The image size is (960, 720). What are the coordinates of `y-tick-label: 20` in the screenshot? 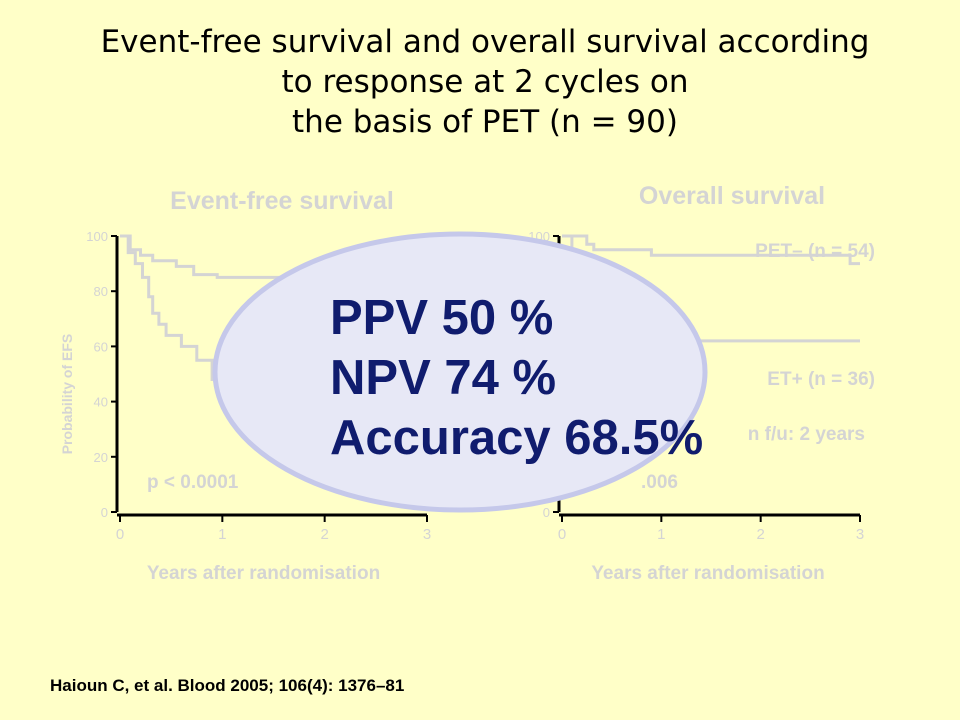 It's located at (101, 457).